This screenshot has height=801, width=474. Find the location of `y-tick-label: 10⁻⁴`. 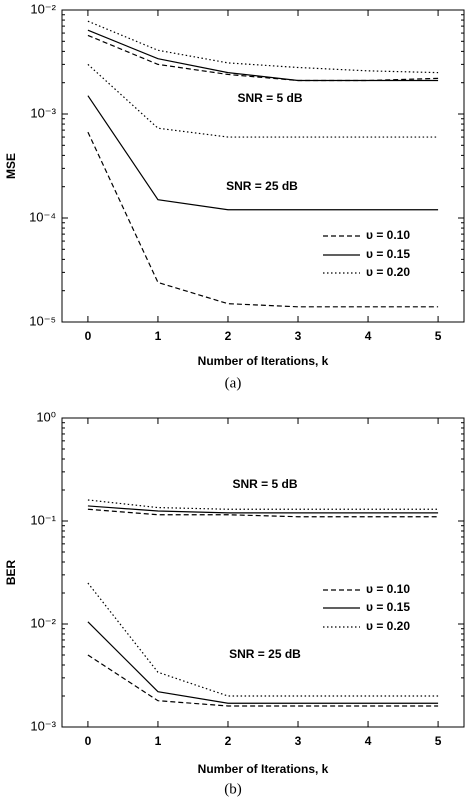

y-tick-label: 10⁻⁴ is located at coordinates (42, 216).